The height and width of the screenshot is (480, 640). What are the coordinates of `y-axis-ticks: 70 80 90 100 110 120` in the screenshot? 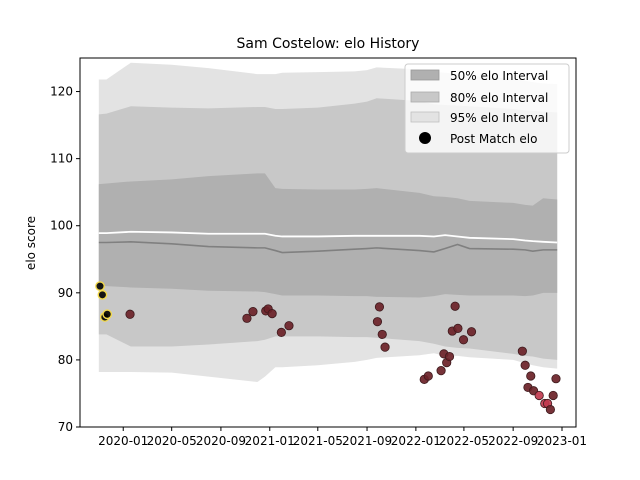 It's located at (65, 259).